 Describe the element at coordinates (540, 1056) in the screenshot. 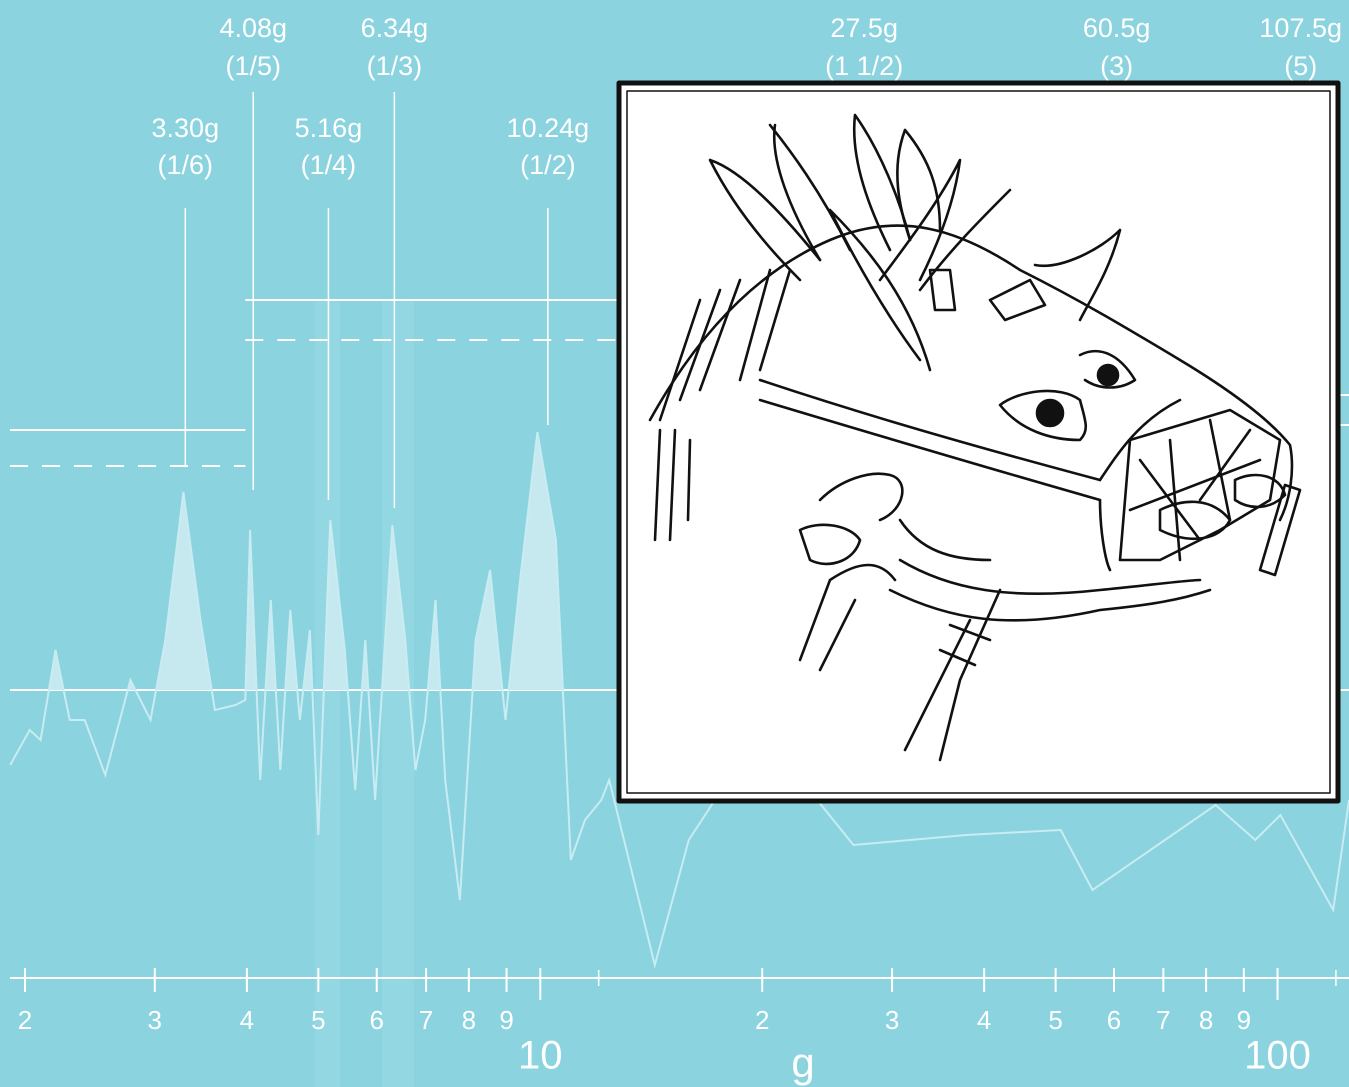

I see `x-tick-label: 10` at that location.